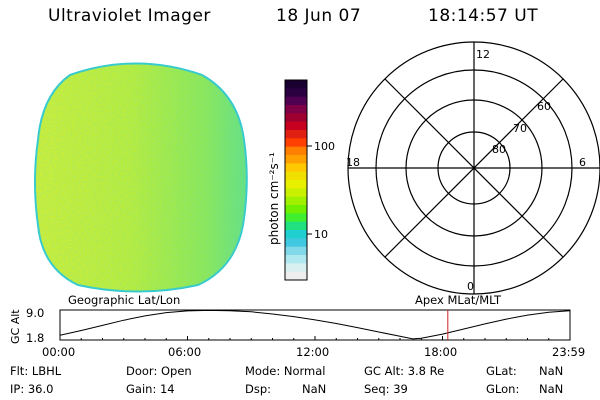  I want to click on timeline-ytick-1-8: 1.8, so click(35, 338).